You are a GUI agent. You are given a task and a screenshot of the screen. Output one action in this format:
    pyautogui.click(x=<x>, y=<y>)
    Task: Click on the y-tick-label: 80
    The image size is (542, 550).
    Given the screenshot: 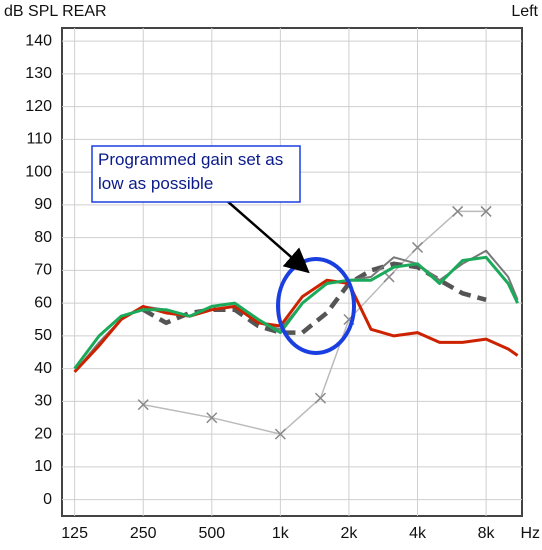 What is the action you would take?
    pyautogui.click(x=43, y=237)
    